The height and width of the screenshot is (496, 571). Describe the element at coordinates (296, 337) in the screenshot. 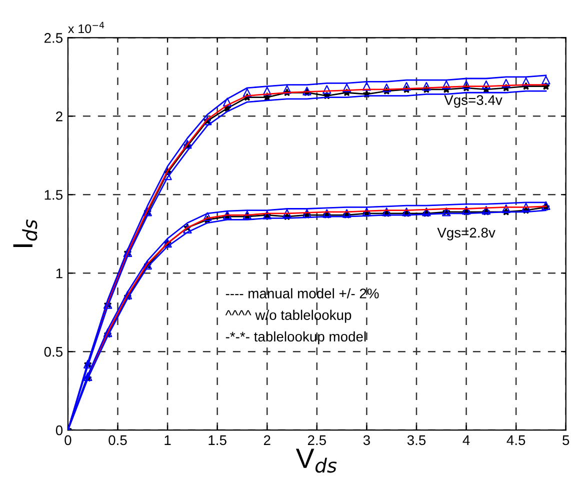

I see `annotation: -*-*- tablelookup model` at that location.